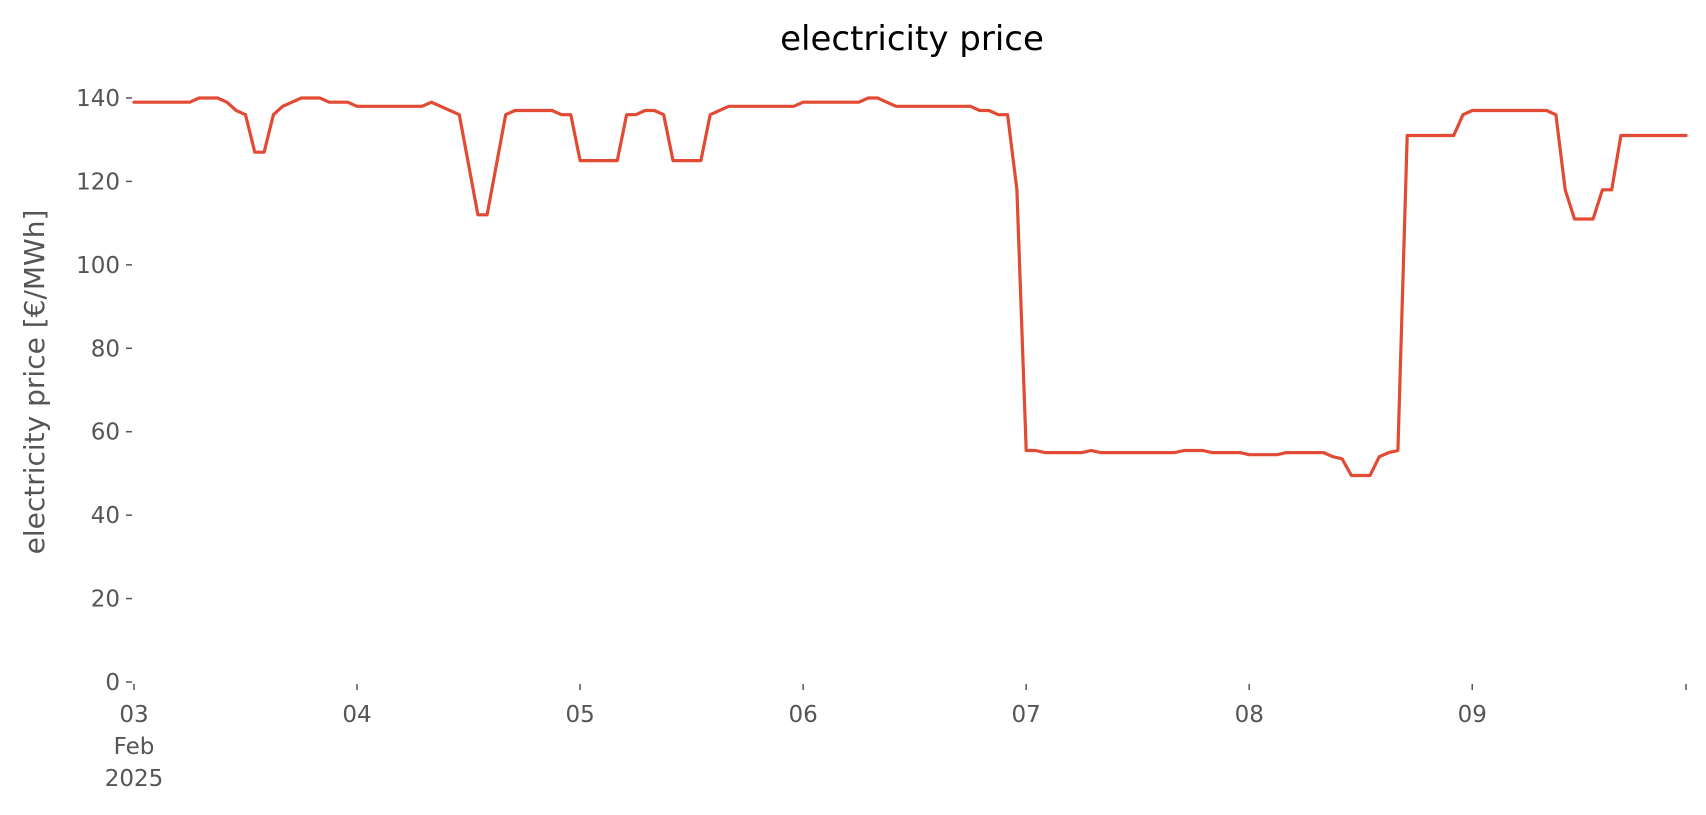 The image size is (1706, 815). What do you see at coordinates (104, 391) in the screenshot?
I see `y-axis: 0 20 40 60 80 100 120 140` at bounding box center [104, 391].